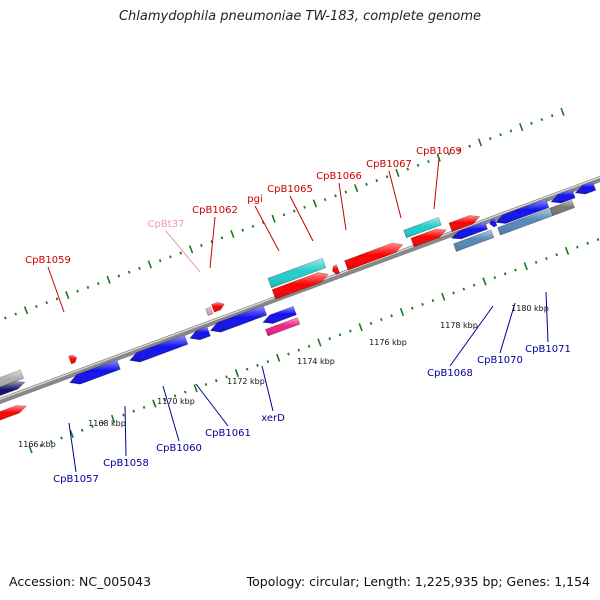 The image size is (600, 600). Describe the element at coordinates (436, 183) in the screenshot. I see `label-cpb1069-leader` at that location.